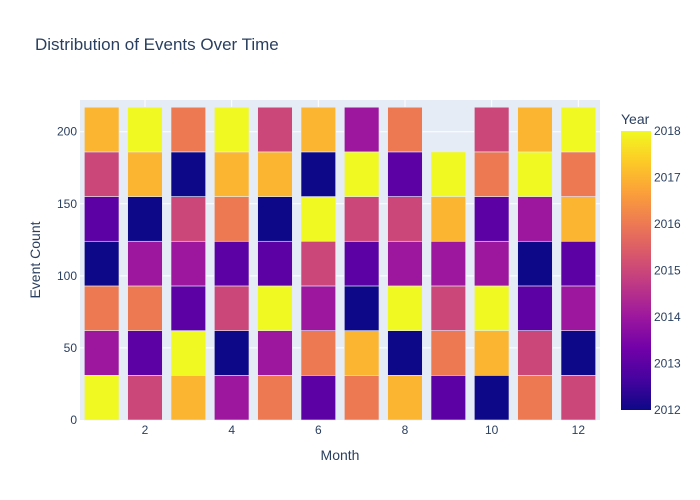 The width and height of the screenshot is (700, 500). Describe the element at coordinates (492, 219) in the screenshot. I see `bar-segment-month-10-year-2013` at that location.